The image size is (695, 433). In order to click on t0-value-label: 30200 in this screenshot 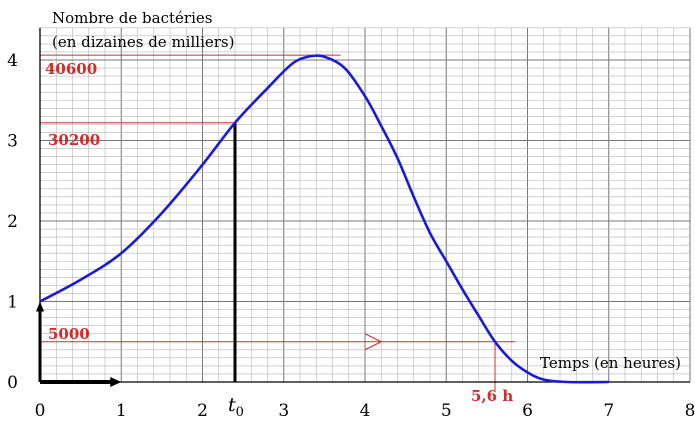, I will do `click(74, 140)`.